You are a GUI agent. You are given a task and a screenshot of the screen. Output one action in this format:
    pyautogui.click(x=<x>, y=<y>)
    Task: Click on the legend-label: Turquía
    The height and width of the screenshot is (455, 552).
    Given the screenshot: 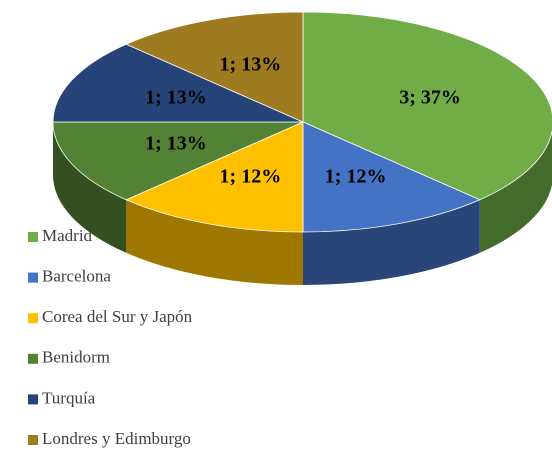 What is the action you would take?
    pyautogui.click(x=69, y=397)
    